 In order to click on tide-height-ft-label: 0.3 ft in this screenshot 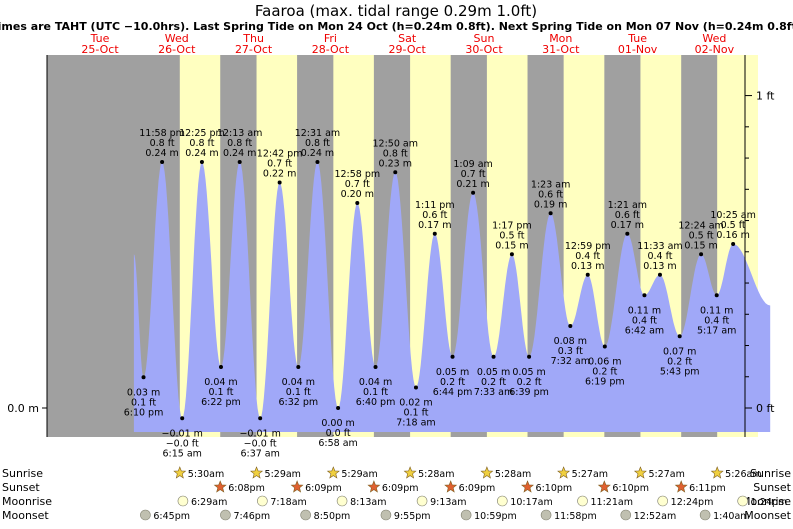, I will do `click(570, 351)`.